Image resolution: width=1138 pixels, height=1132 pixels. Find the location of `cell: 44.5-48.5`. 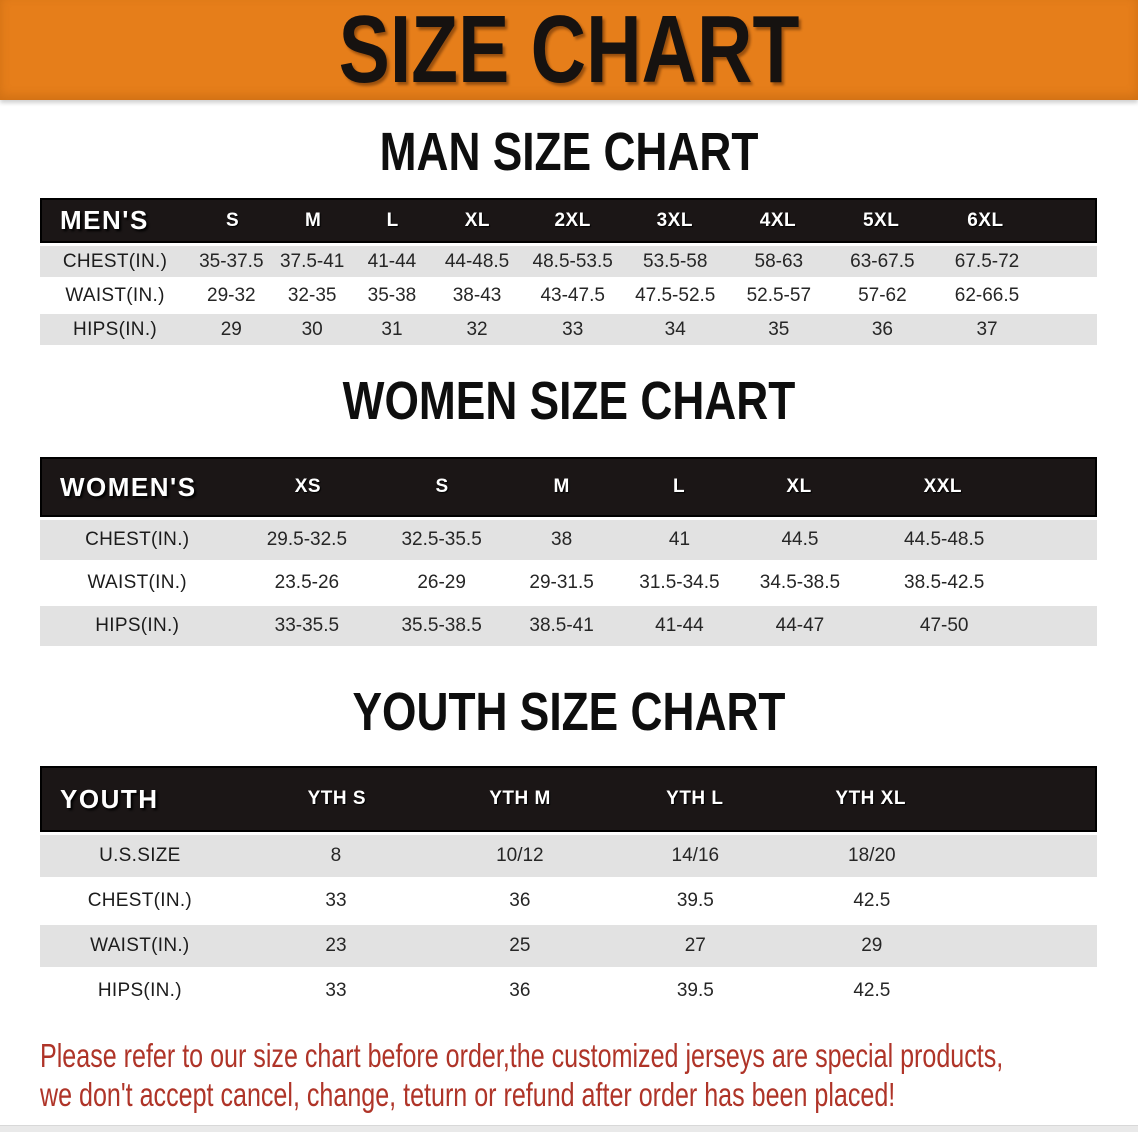

cell: 44.5-48.5 is located at coordinates (944, 539).